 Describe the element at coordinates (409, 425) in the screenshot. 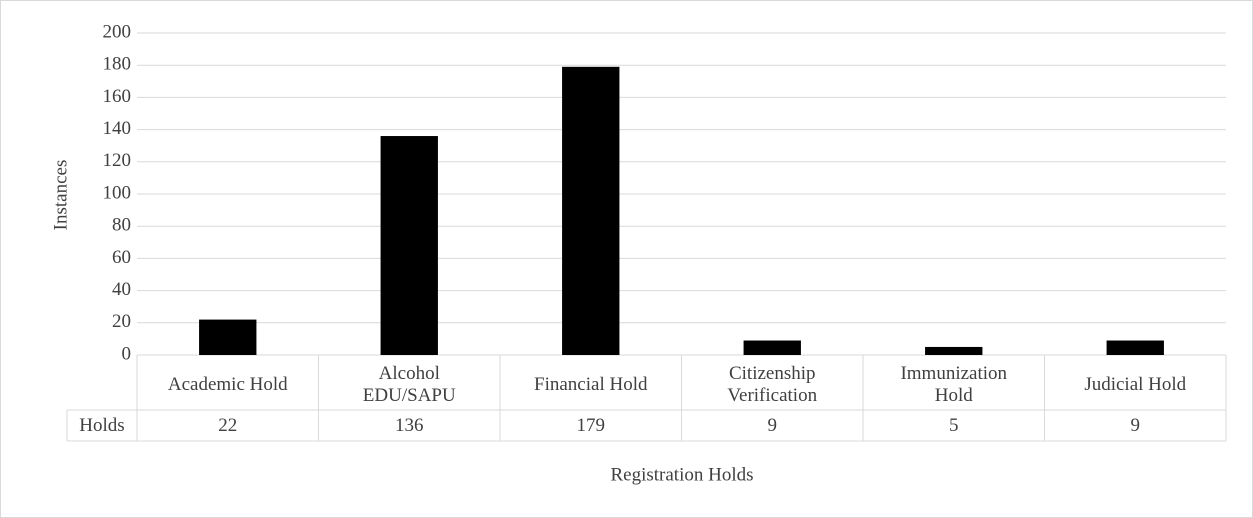

I see `data-table-value: 136` at that location.